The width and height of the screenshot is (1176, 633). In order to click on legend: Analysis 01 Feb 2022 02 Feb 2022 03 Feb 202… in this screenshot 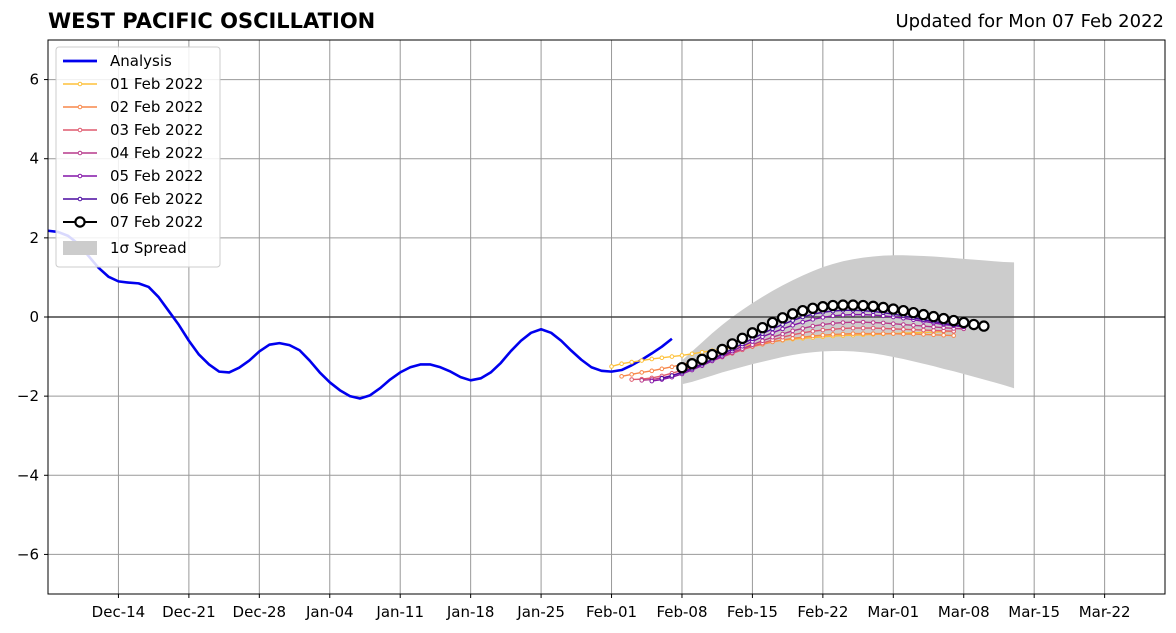, I will do `click(138, 157)`.